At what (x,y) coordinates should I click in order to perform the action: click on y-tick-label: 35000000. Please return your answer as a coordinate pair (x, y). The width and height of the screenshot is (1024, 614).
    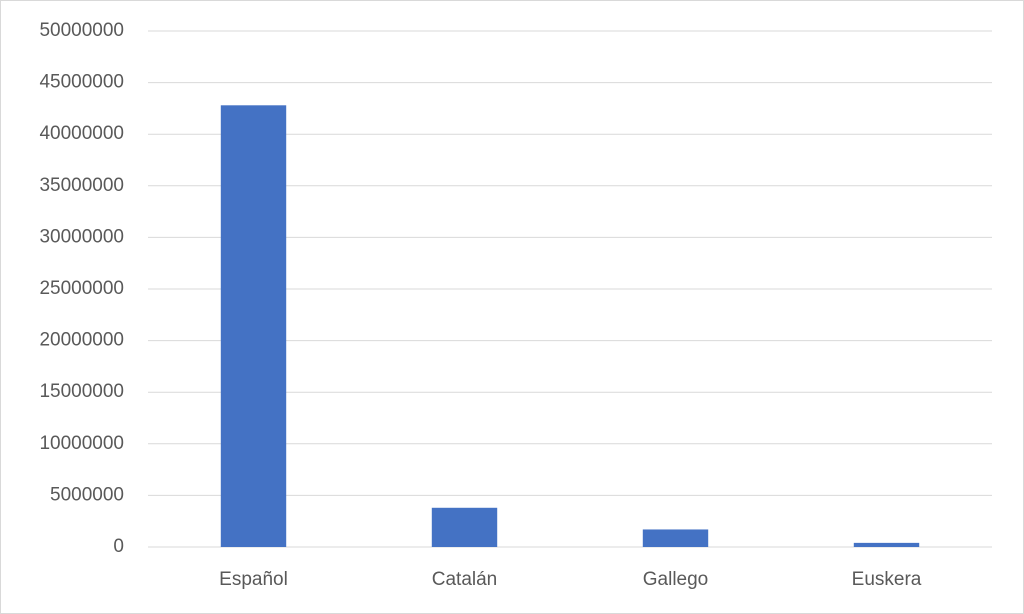
    Looking at the image, I should click on (81, 185).